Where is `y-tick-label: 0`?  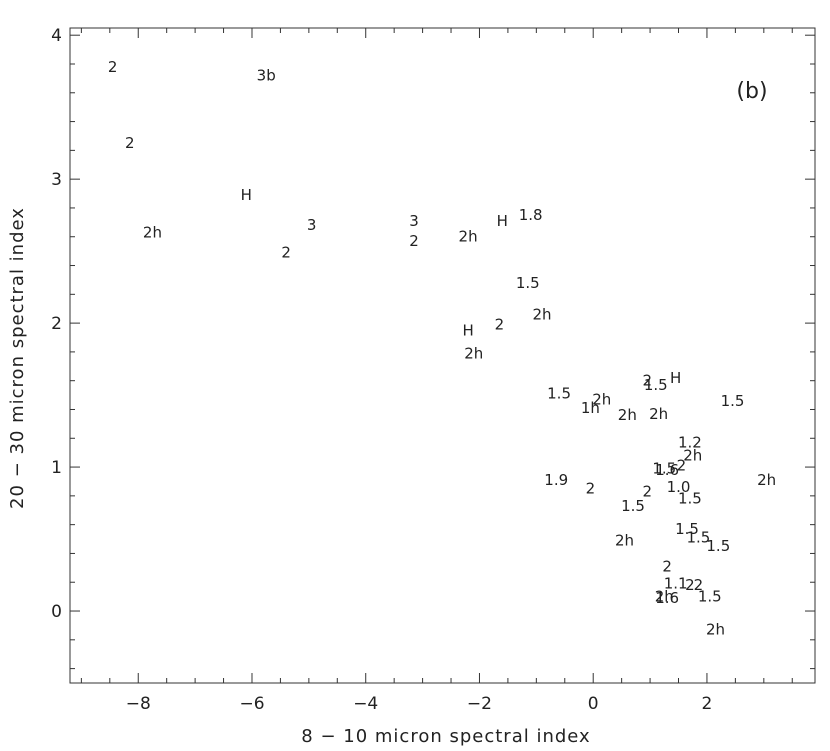 y-tick-label: 0 is located at coordinates (56, 612).